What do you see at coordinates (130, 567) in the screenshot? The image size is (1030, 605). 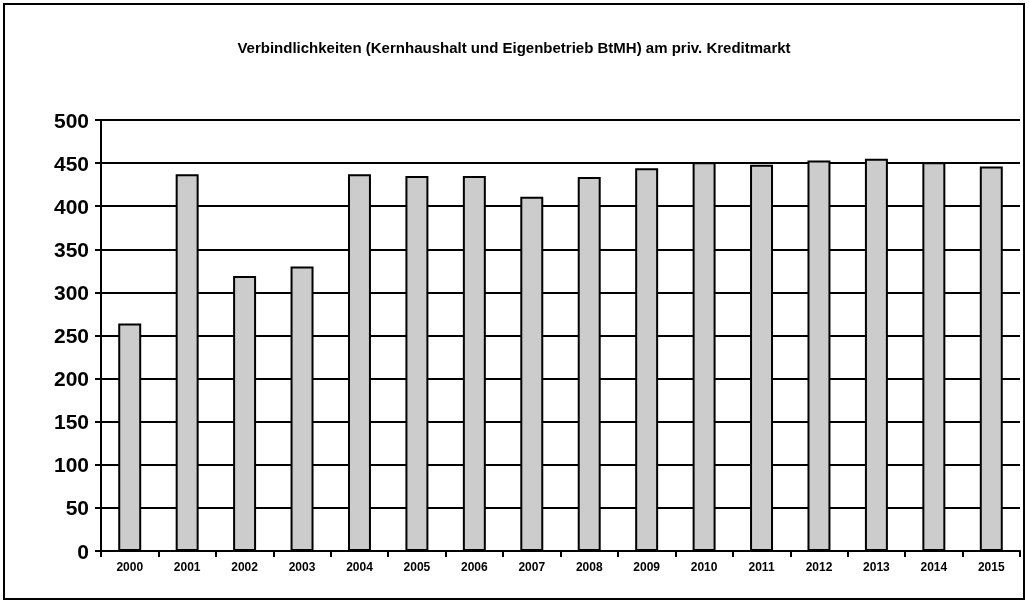 I see `x-tick-label: 2000` at bounding box center [130, 567].